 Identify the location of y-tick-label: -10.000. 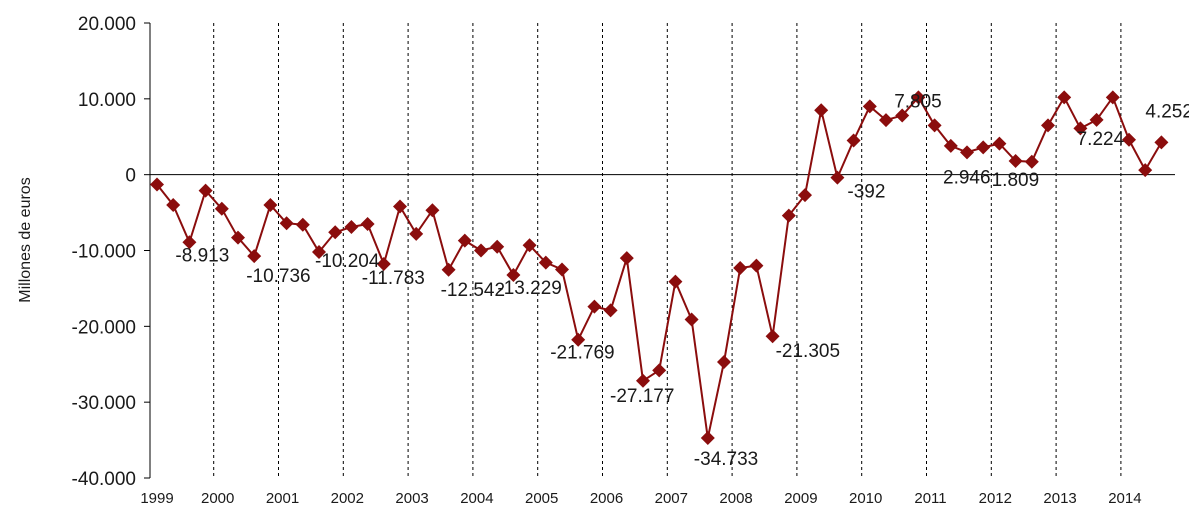
(104, 252).